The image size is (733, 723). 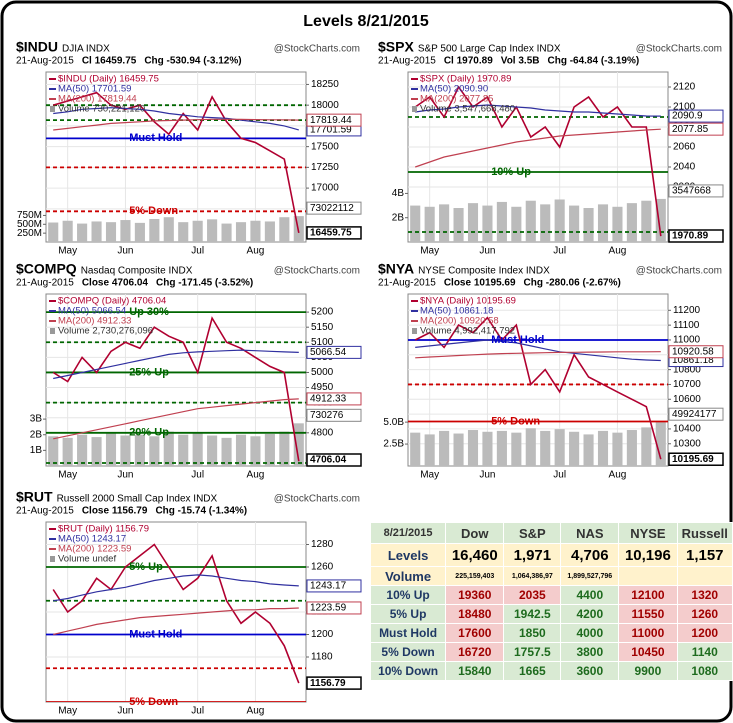 I want to click on value-cell: 9900, so click(x=648, y=671).